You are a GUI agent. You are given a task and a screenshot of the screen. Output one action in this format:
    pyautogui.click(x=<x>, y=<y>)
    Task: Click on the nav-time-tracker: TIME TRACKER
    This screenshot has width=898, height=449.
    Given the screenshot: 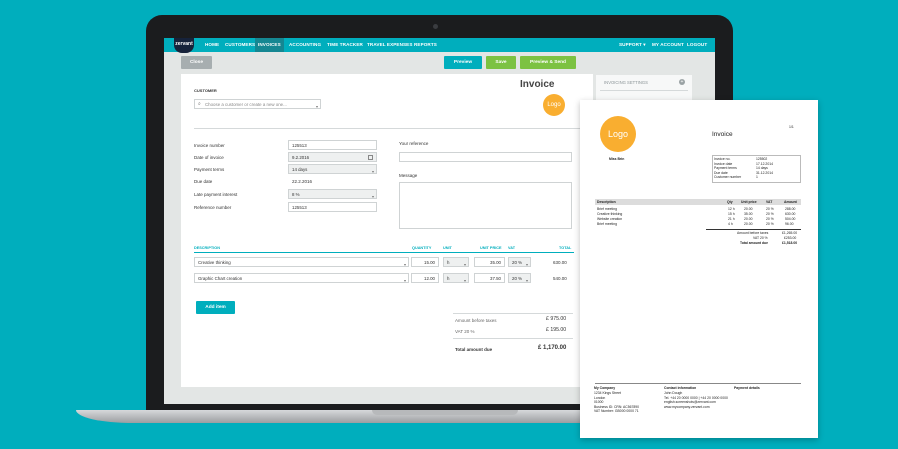 What is the action you would take?
    pyautogui.click(x=345, y=44)
    